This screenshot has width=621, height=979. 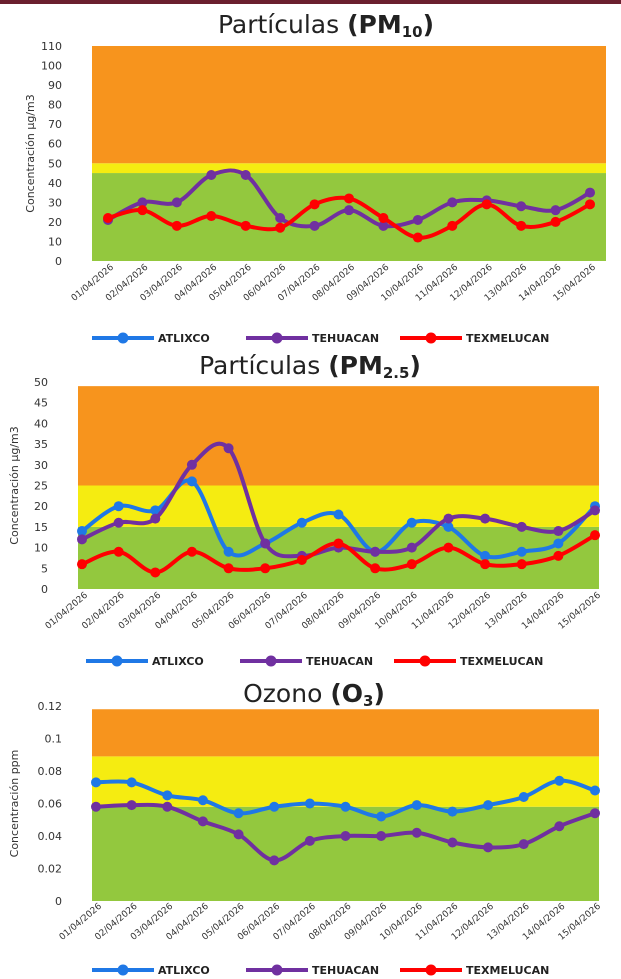 I want to click on legend-label-texmelucan: TEXMELUCAN, so click(x=501, y=661).